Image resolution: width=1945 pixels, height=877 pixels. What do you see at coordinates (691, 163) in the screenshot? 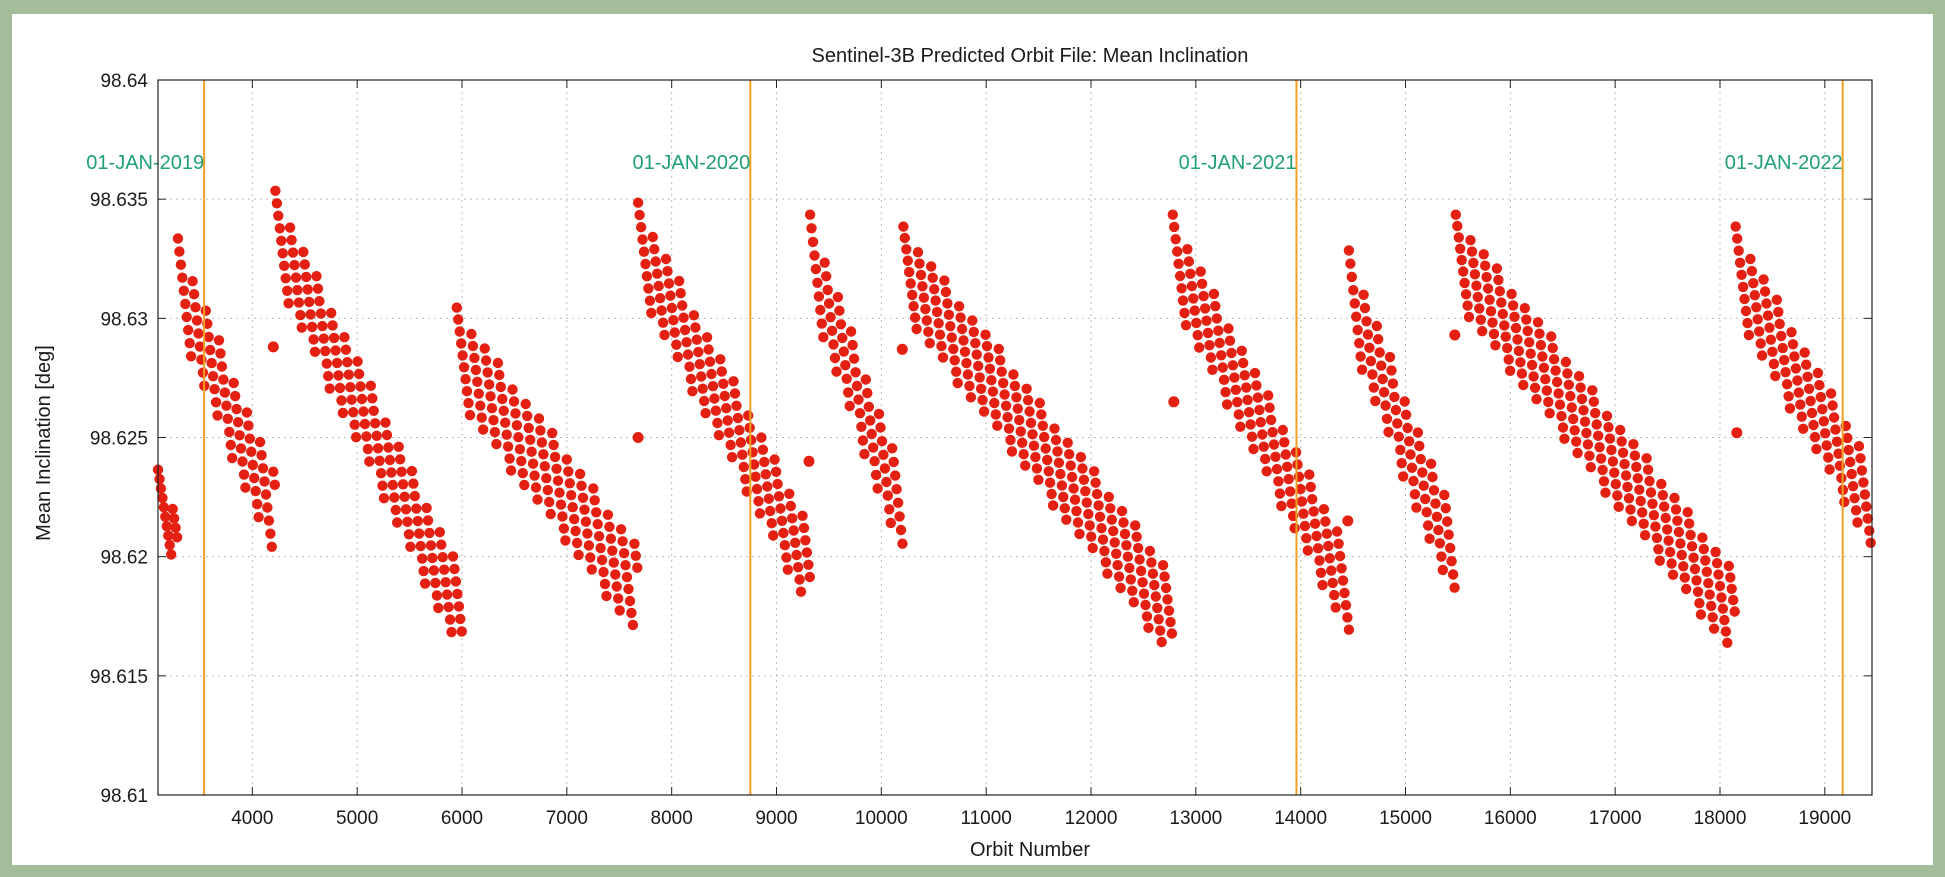
I see `year-marker-label: 01-JAN-2020` at bounding box center [691, 163].